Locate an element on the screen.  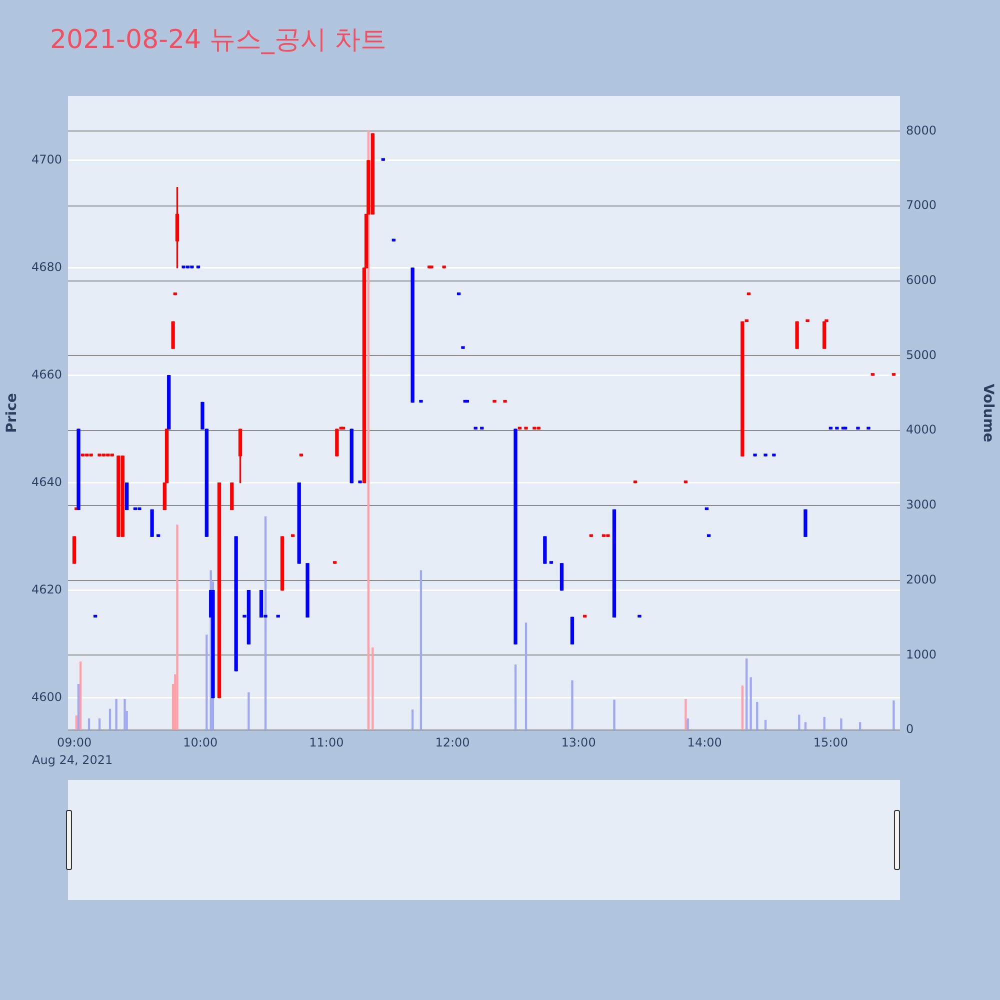
y2-tick-label: 8000 is located at coordinates (921, 130).